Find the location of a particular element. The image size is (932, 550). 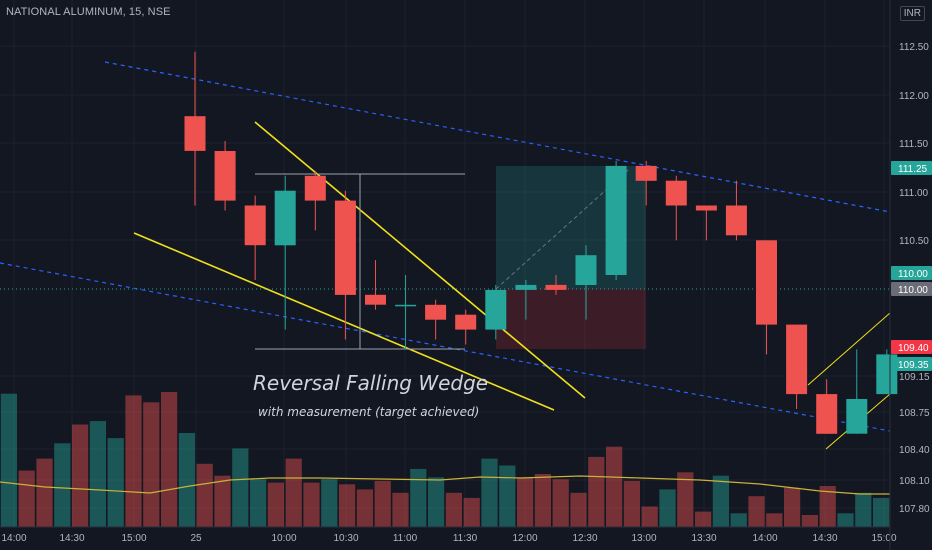

y-tick-label: 107.80 is located at coordinates (914, 509).